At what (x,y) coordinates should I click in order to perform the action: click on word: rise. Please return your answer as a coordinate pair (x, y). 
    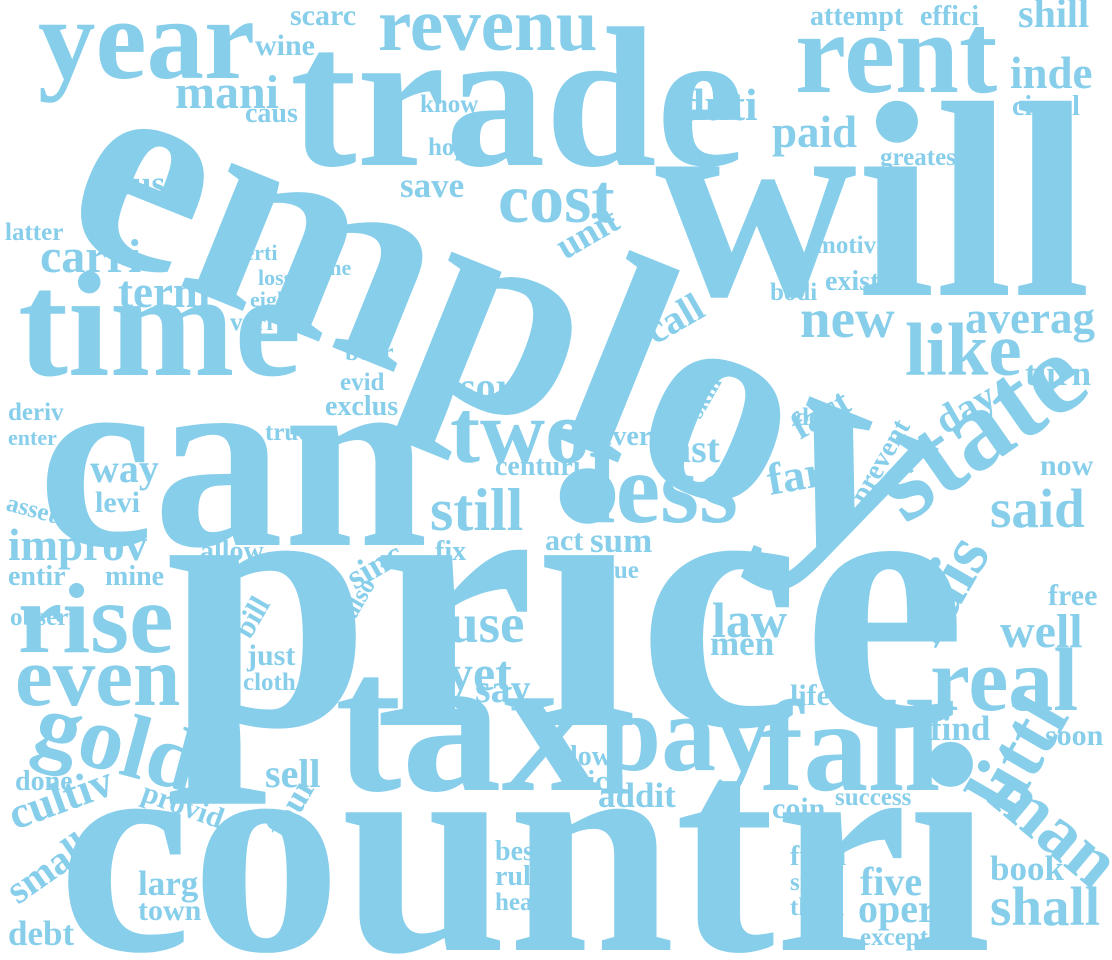
    Looking at the image, I should click on (95, 618).